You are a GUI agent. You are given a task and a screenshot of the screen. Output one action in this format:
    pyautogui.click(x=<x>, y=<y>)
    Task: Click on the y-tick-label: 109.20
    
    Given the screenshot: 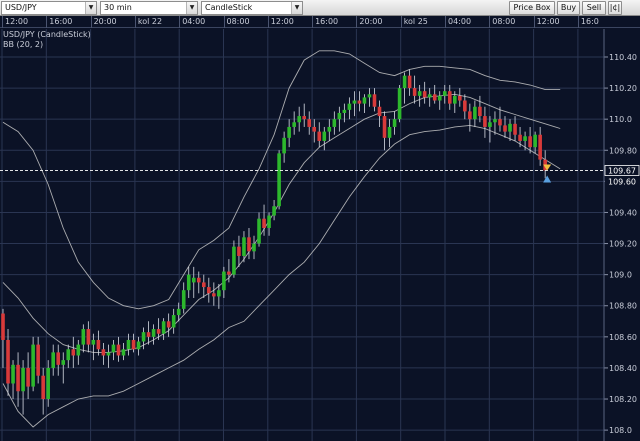 What is the action you would take?
    pyautogui.click(x=623, y=244)
    